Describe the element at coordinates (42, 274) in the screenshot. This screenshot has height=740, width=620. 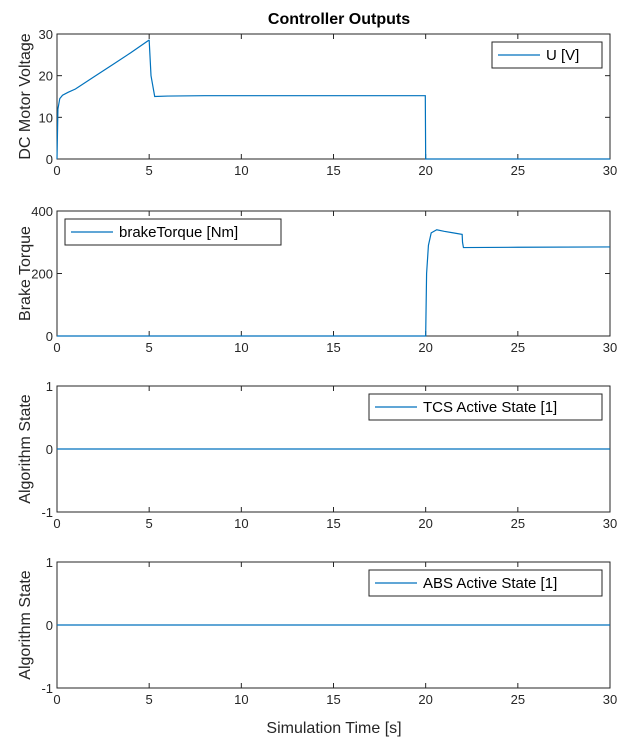
I see `y-tick-label: 200` at that location.